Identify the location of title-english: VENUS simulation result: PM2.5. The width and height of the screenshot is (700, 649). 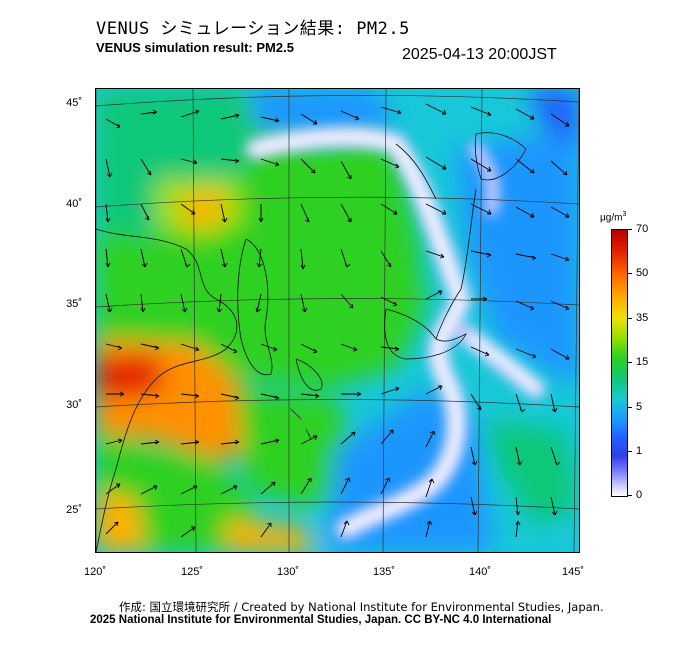
(195, 47).